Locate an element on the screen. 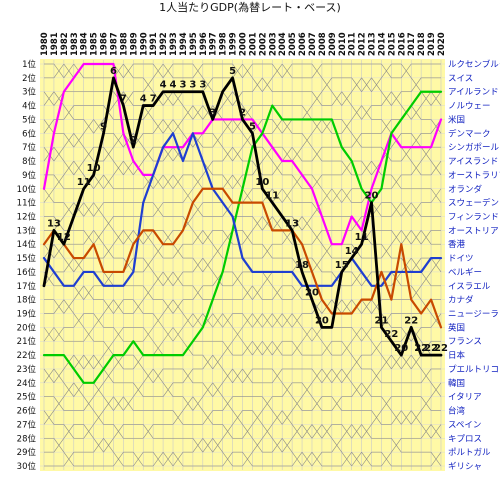  rank-annotation: 5 is located at coordinates (232, 71).